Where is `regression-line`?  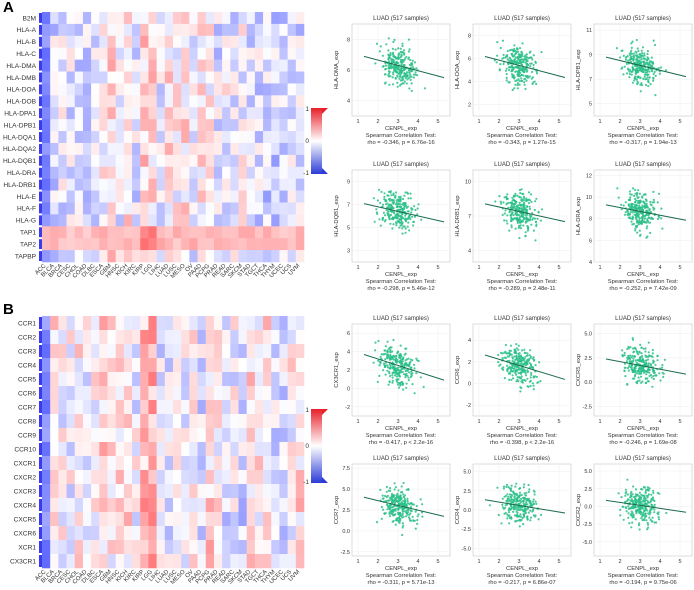
regression-line is located at coordinates (404, 213).